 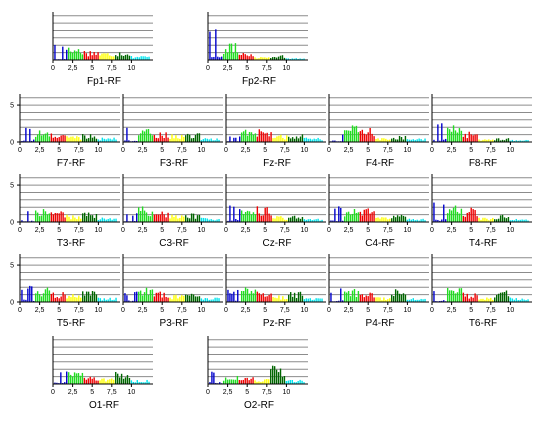 What do you see at coordinates (277, 243) in the screenshot?
I see `panel-label: Cz-RF` at bounding box center [277, 243].